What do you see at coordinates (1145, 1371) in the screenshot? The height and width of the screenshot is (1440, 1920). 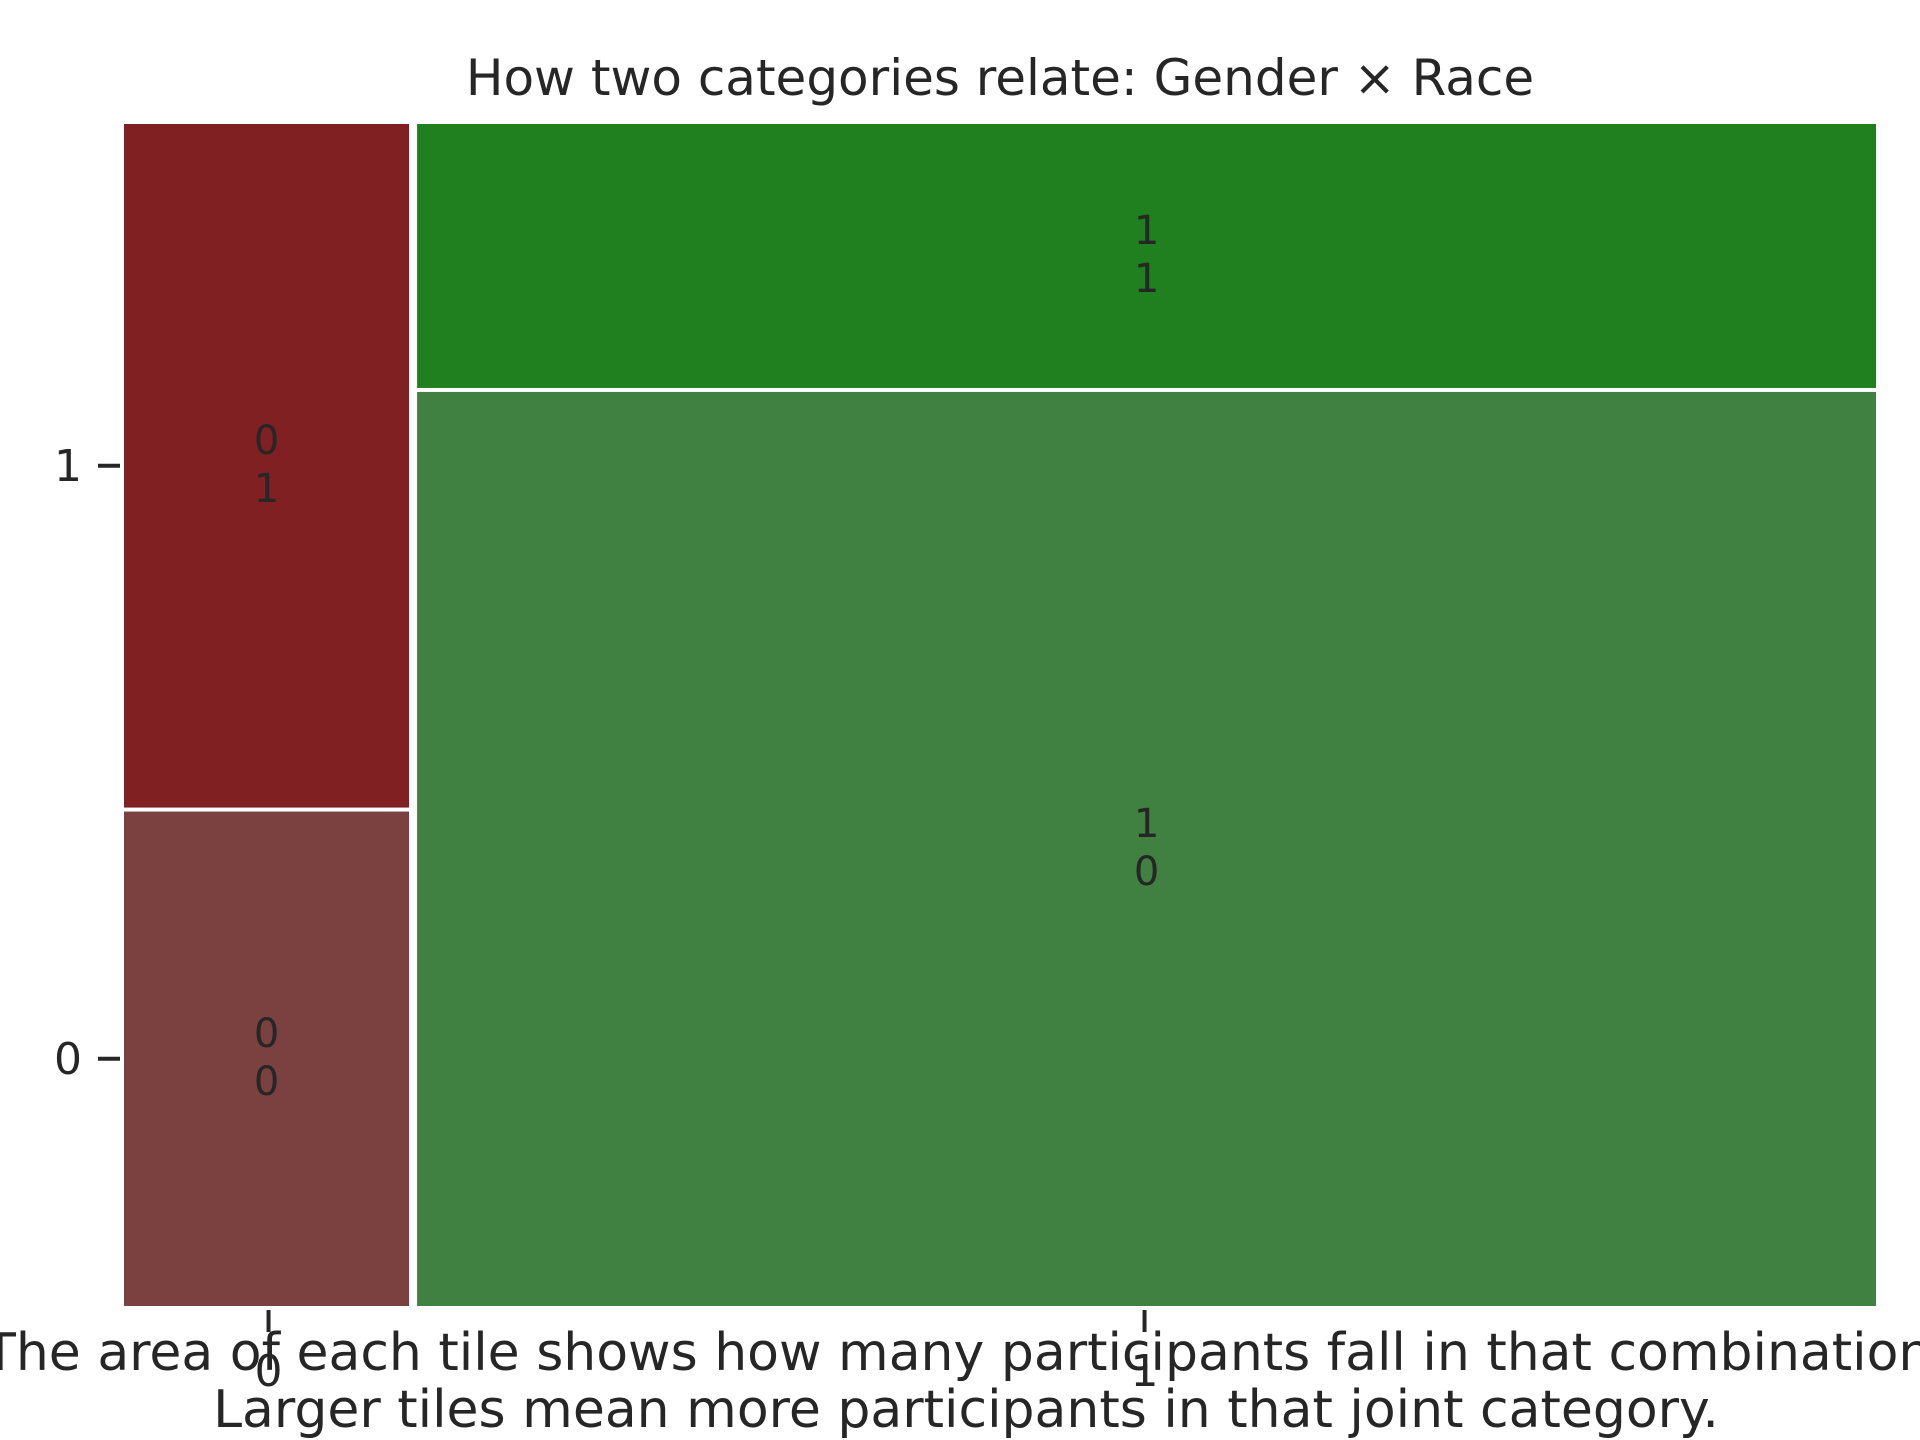 I see `x-tick-label-1: 1` at bounding box center [1145, 1371].